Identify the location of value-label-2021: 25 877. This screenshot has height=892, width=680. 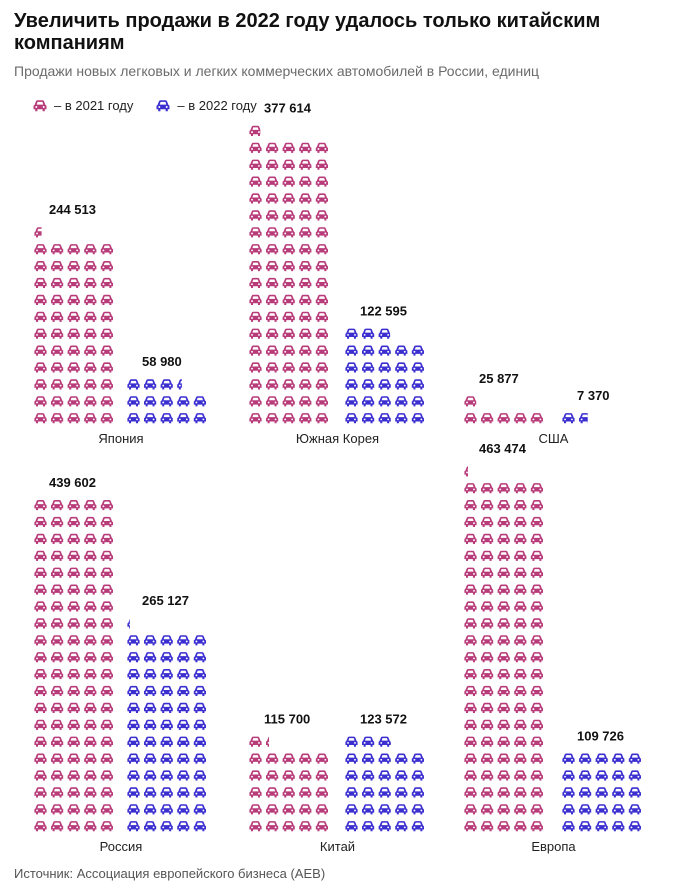
(499, 378).